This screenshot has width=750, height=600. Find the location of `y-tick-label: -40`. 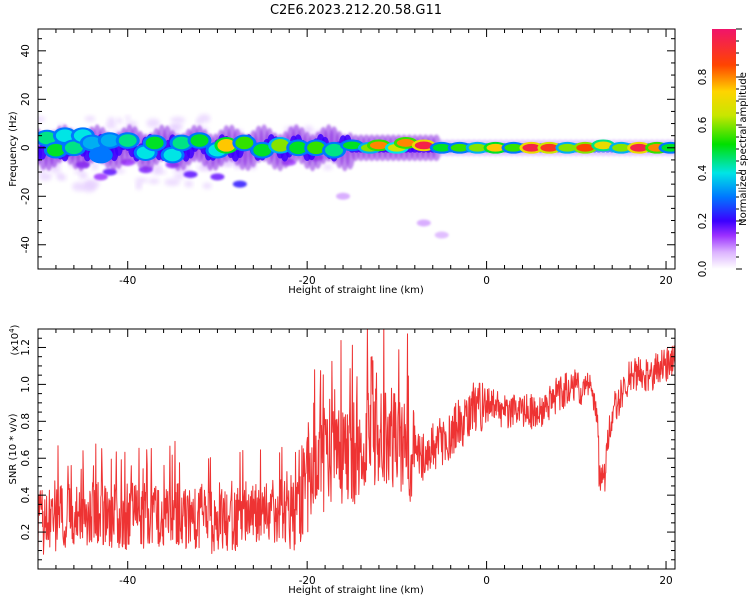

y-tick-label: -40 is located at coordinates (26, 244).